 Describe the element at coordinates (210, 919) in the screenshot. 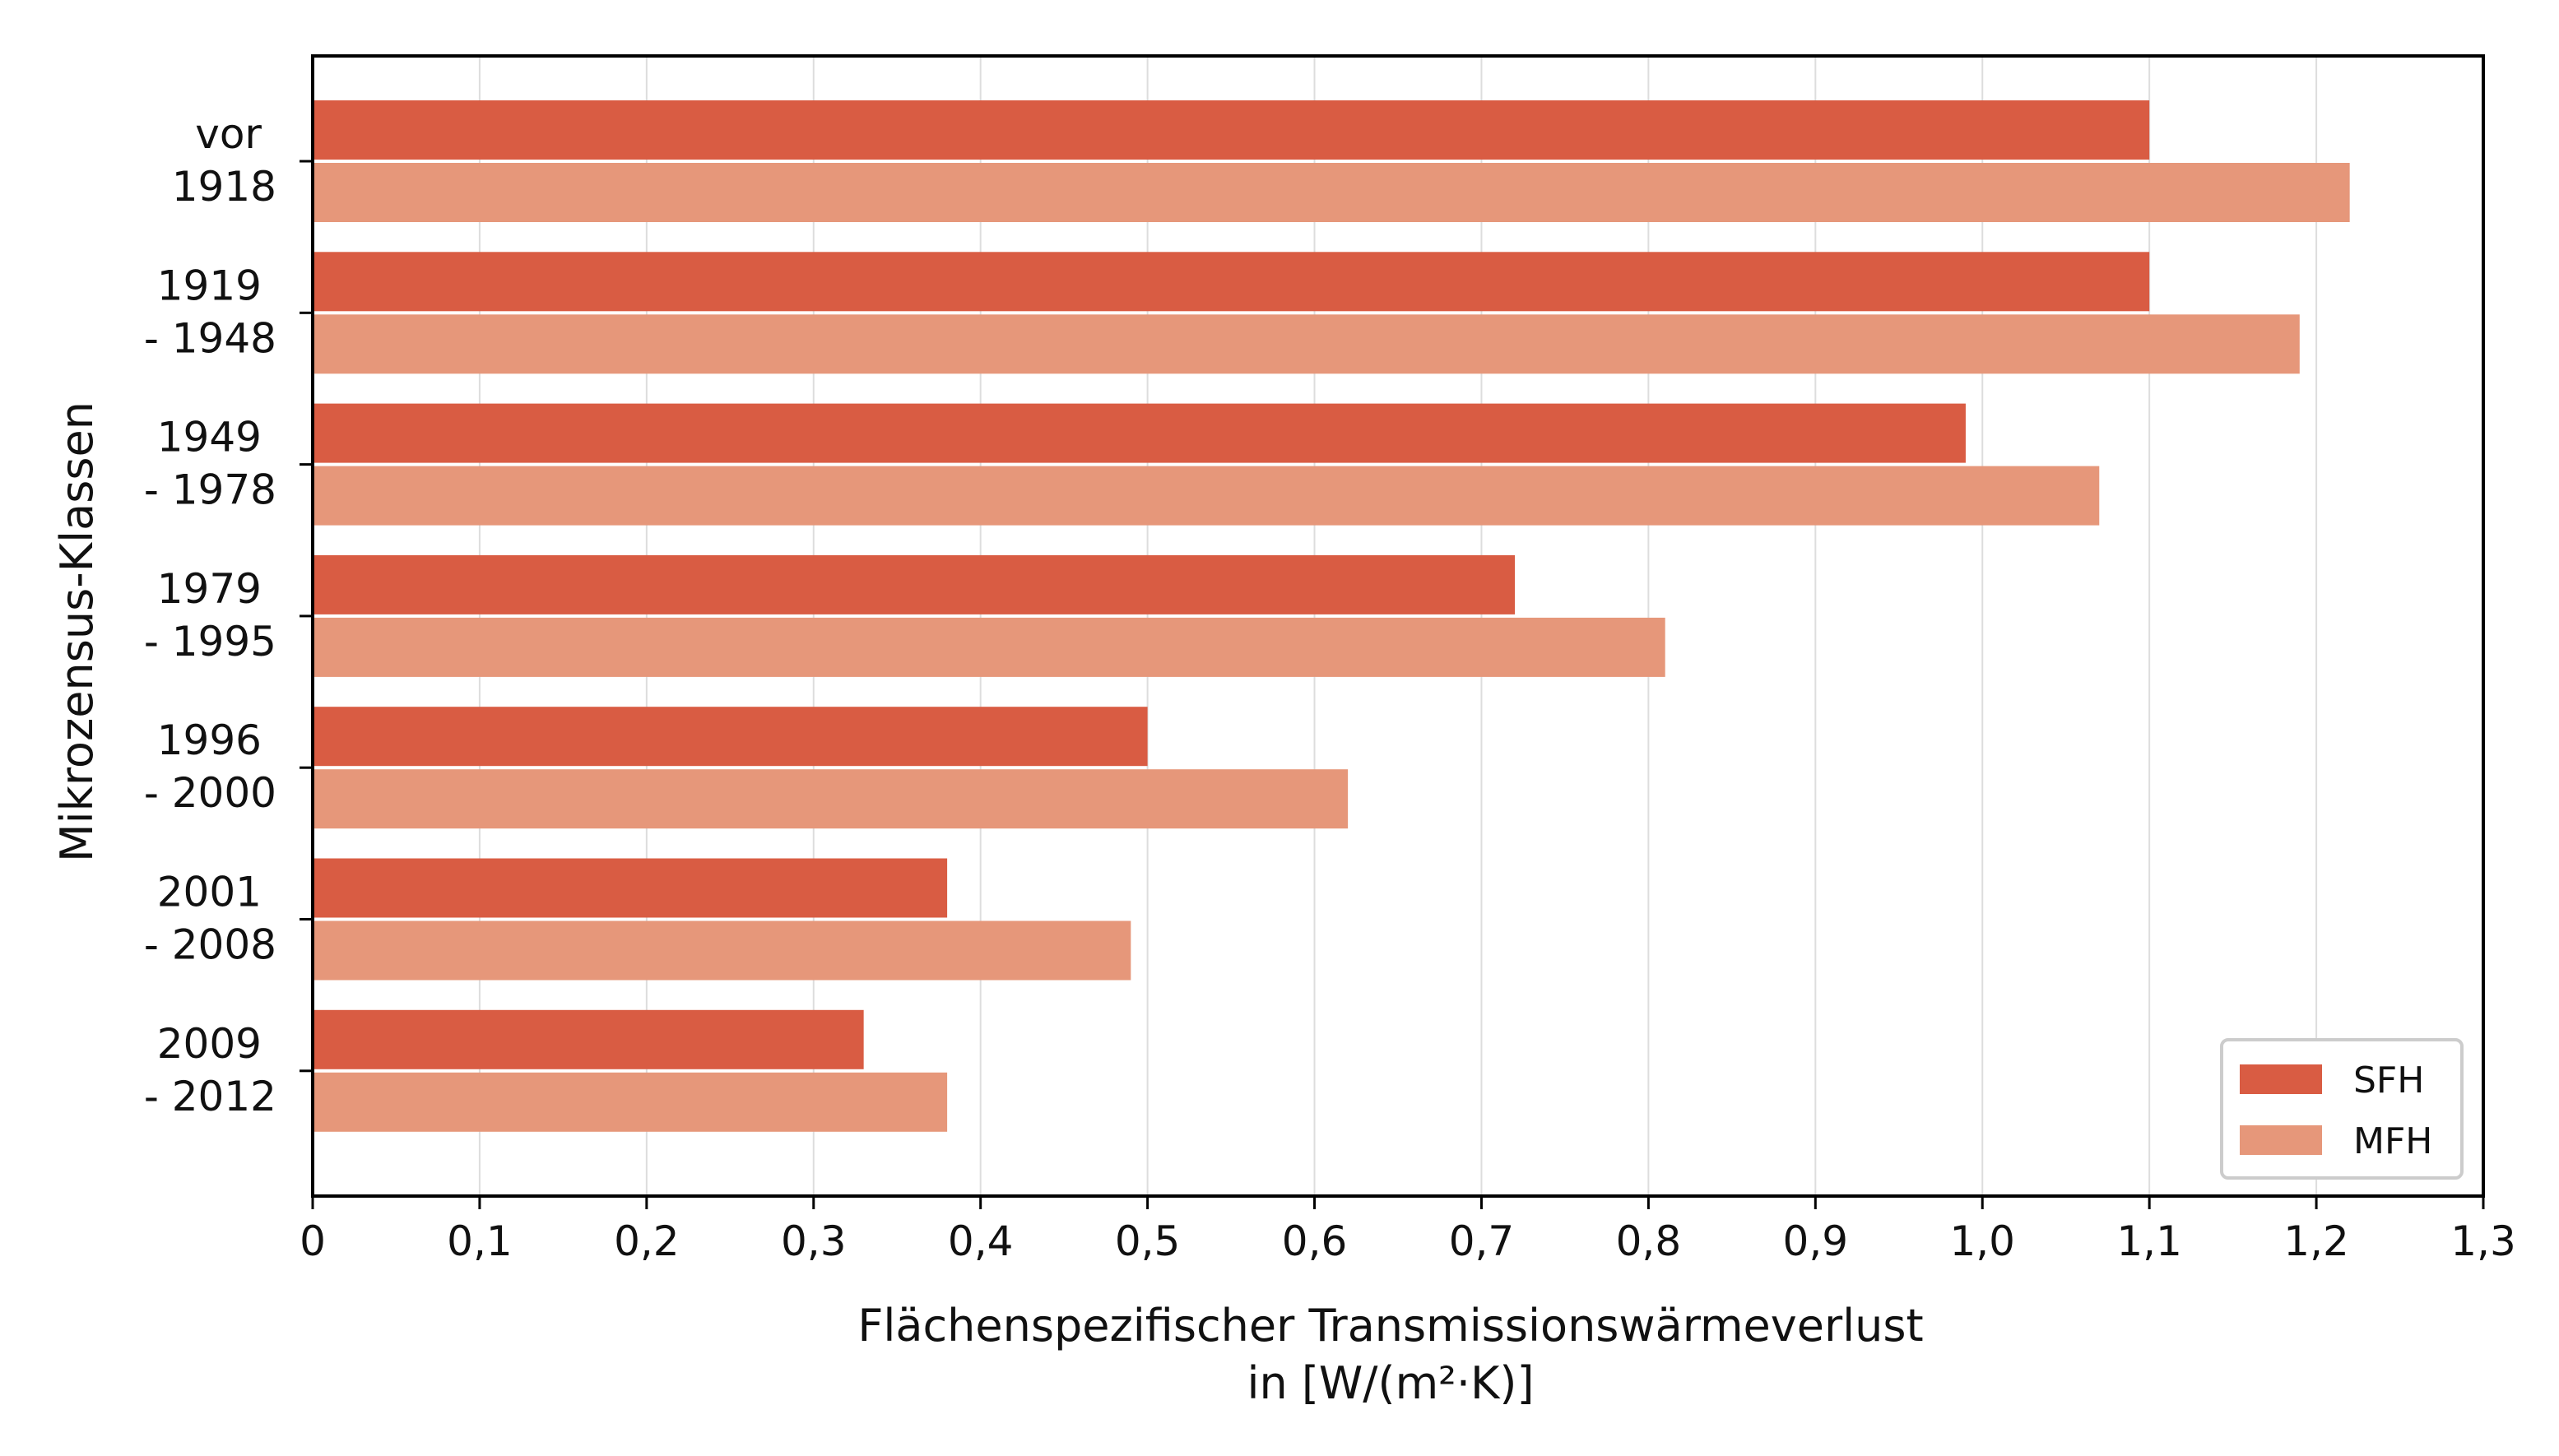

I see `y-tick-label: 2001 - 2008` at that location.